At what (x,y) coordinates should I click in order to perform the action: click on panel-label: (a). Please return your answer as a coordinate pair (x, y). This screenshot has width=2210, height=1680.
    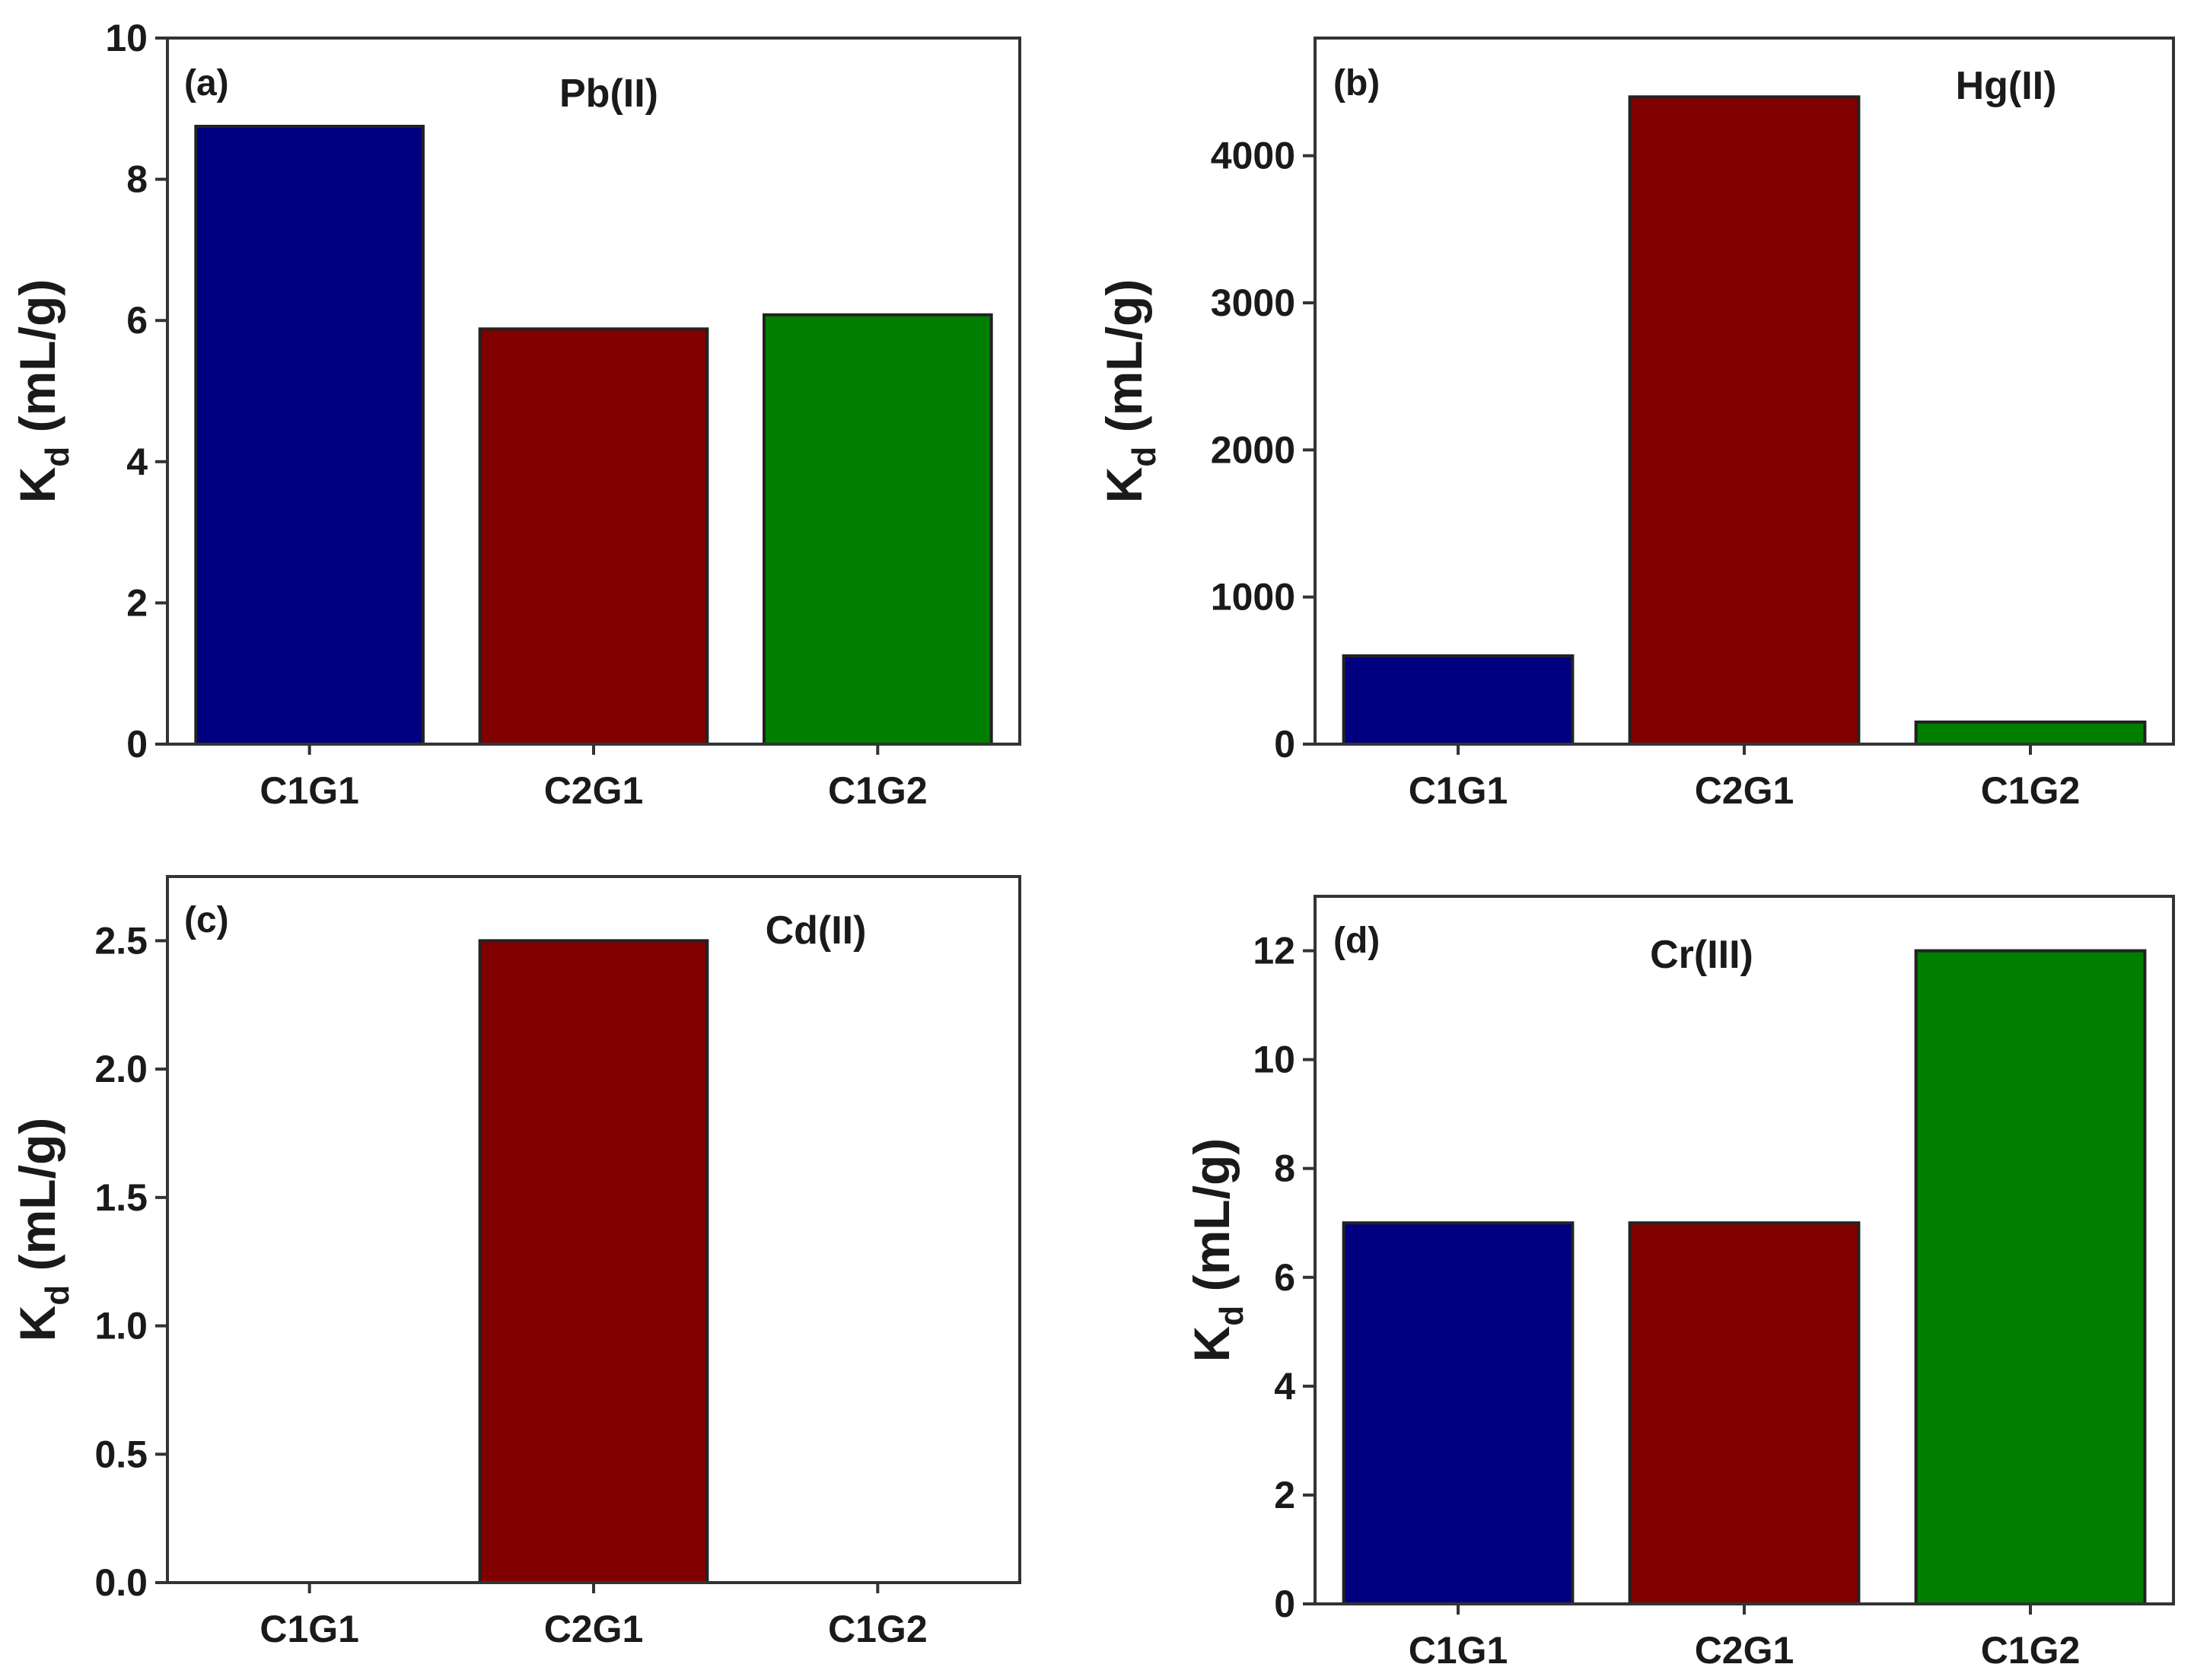
    Looking at the image, I should click on (206, 83).